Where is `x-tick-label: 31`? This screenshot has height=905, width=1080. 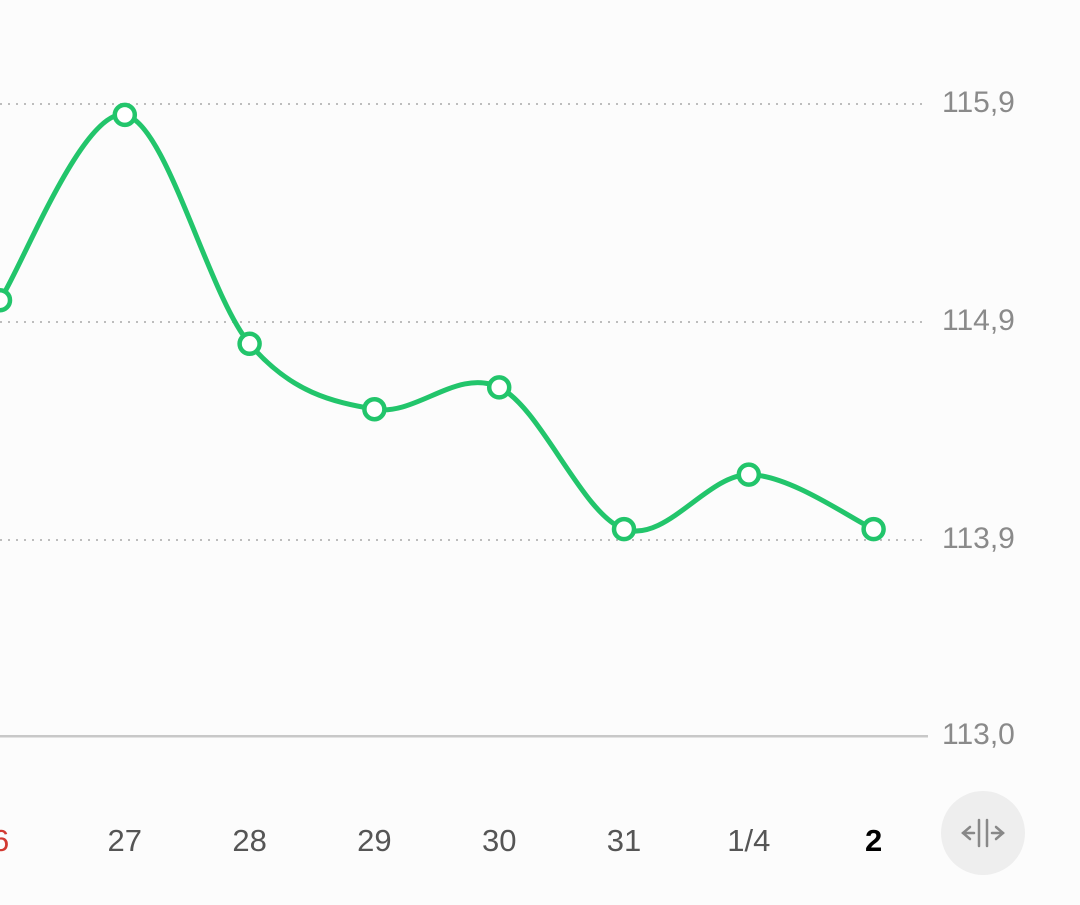 x-tick-label: 31 is located at coordinates (624, 840).